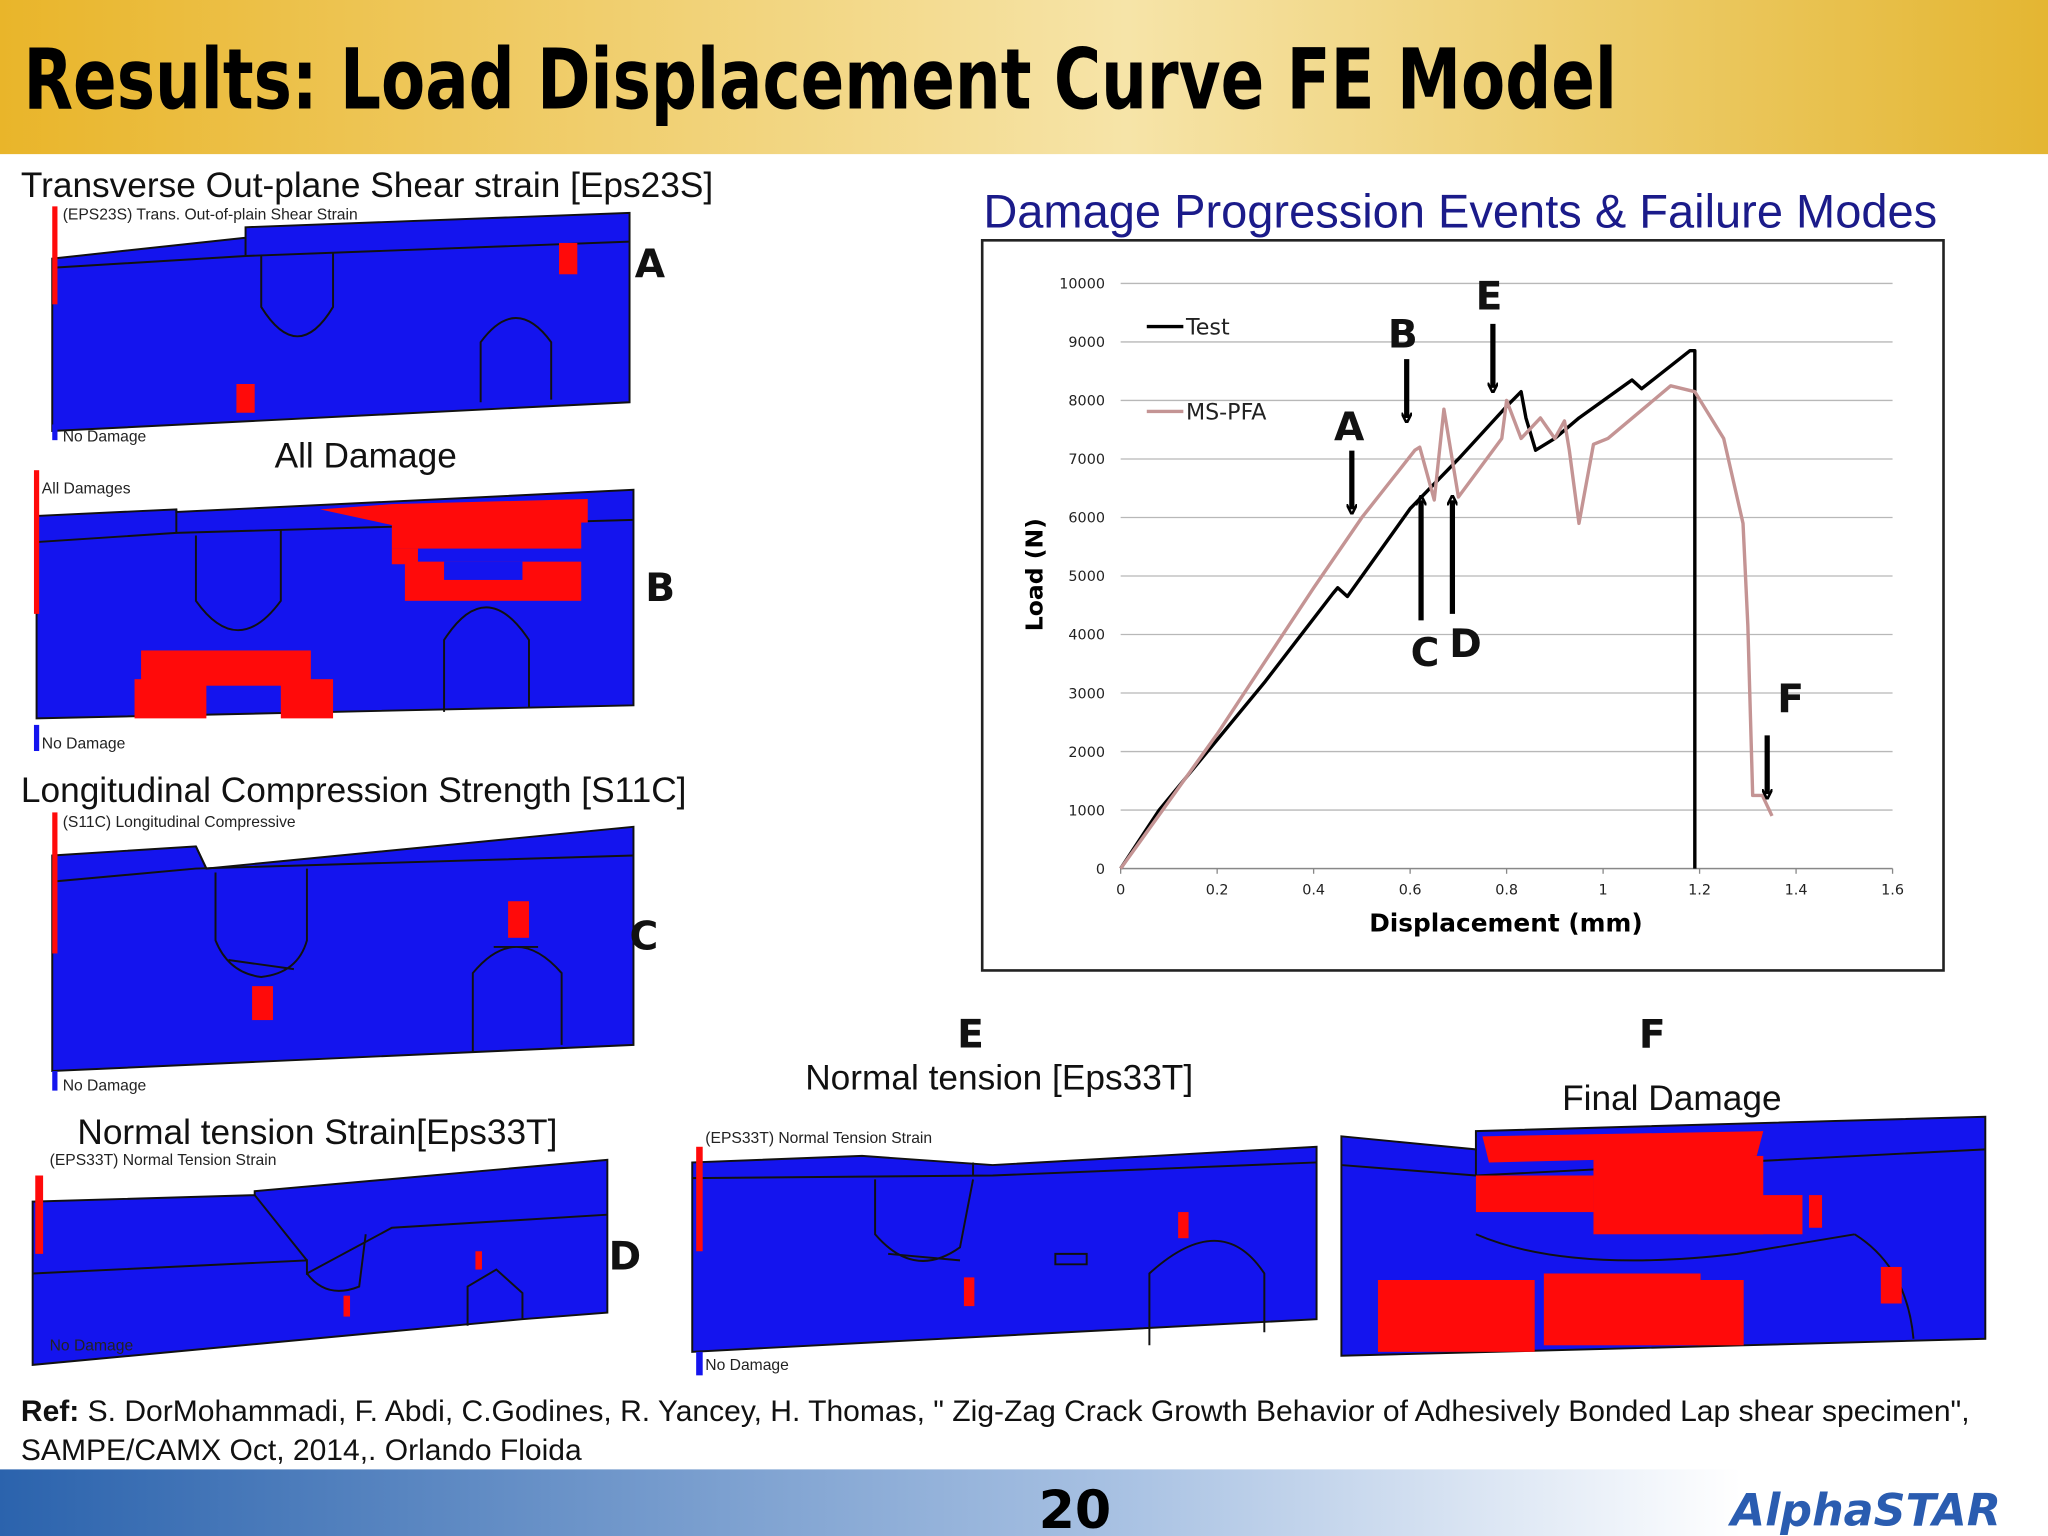 The height and width of the screenshot is (1536, 2048). What do you see at coordinates (970, 1035) in the screenshot?
I see `panel-letter: E` at bounding box center [970, 1035].